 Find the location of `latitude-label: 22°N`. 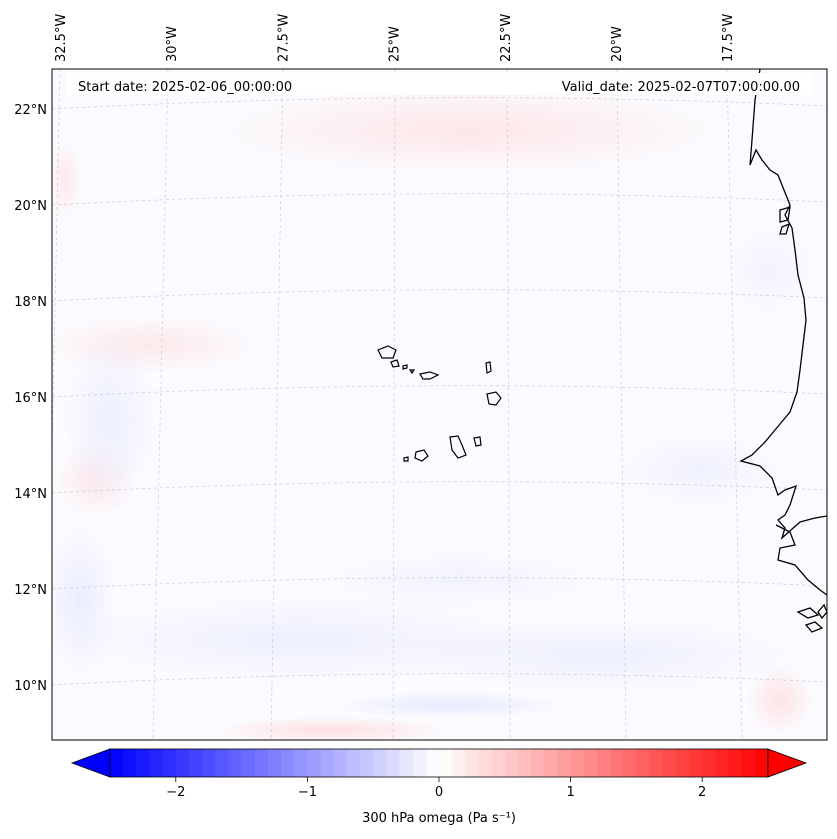

latitude-label: 22°N is located at coordinates (30, 110).